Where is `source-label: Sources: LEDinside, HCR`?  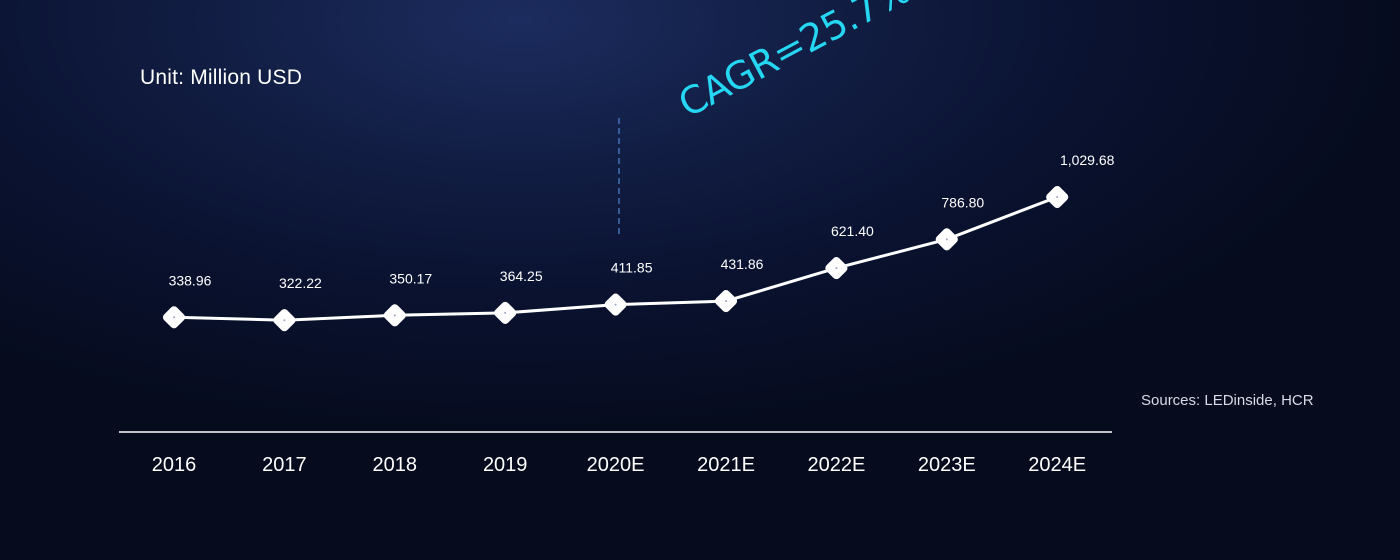
source-label: Sources: LEDinside, HCR is located at coordinates (1227, 400).